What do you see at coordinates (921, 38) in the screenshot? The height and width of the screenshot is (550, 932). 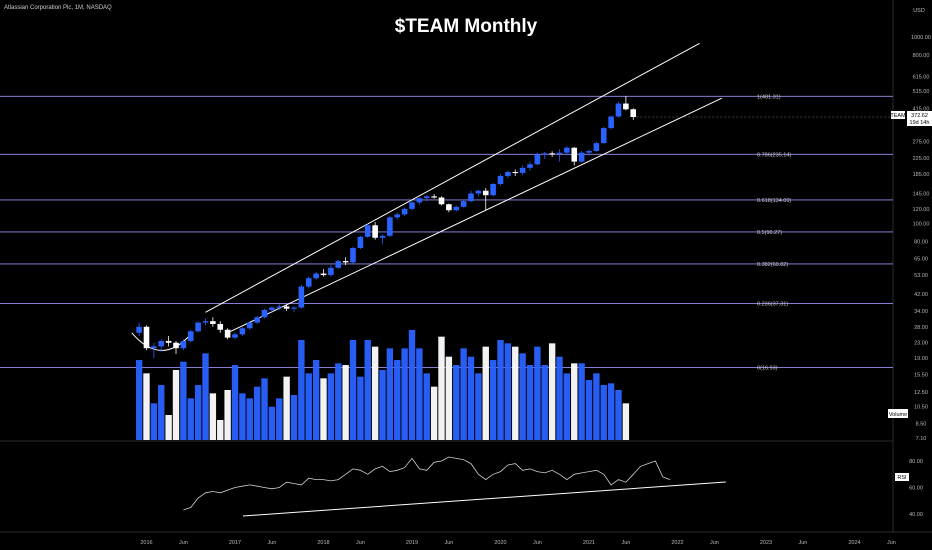 I see `price-tick-label: 1000.00` at bounding box center [921, 38].